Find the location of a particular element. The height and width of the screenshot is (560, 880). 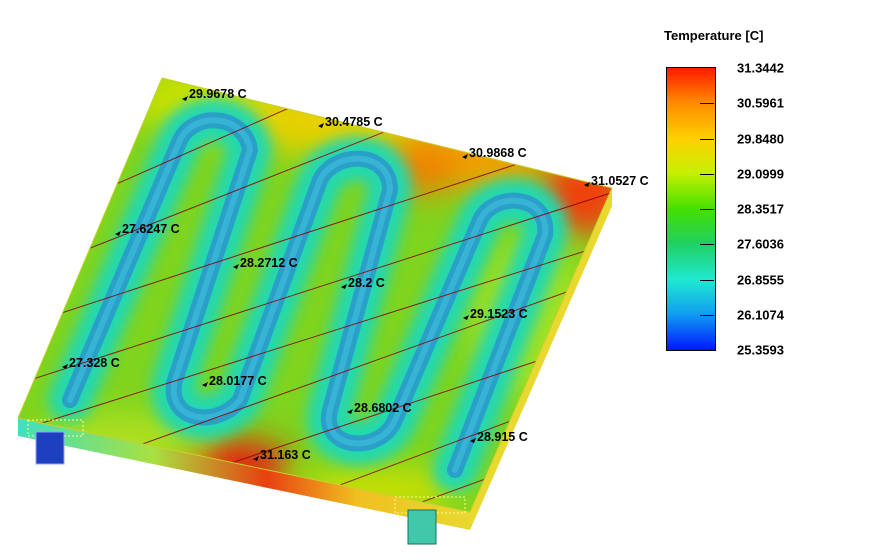

probe: 30.4785 C is located at coordinates (350, 122).